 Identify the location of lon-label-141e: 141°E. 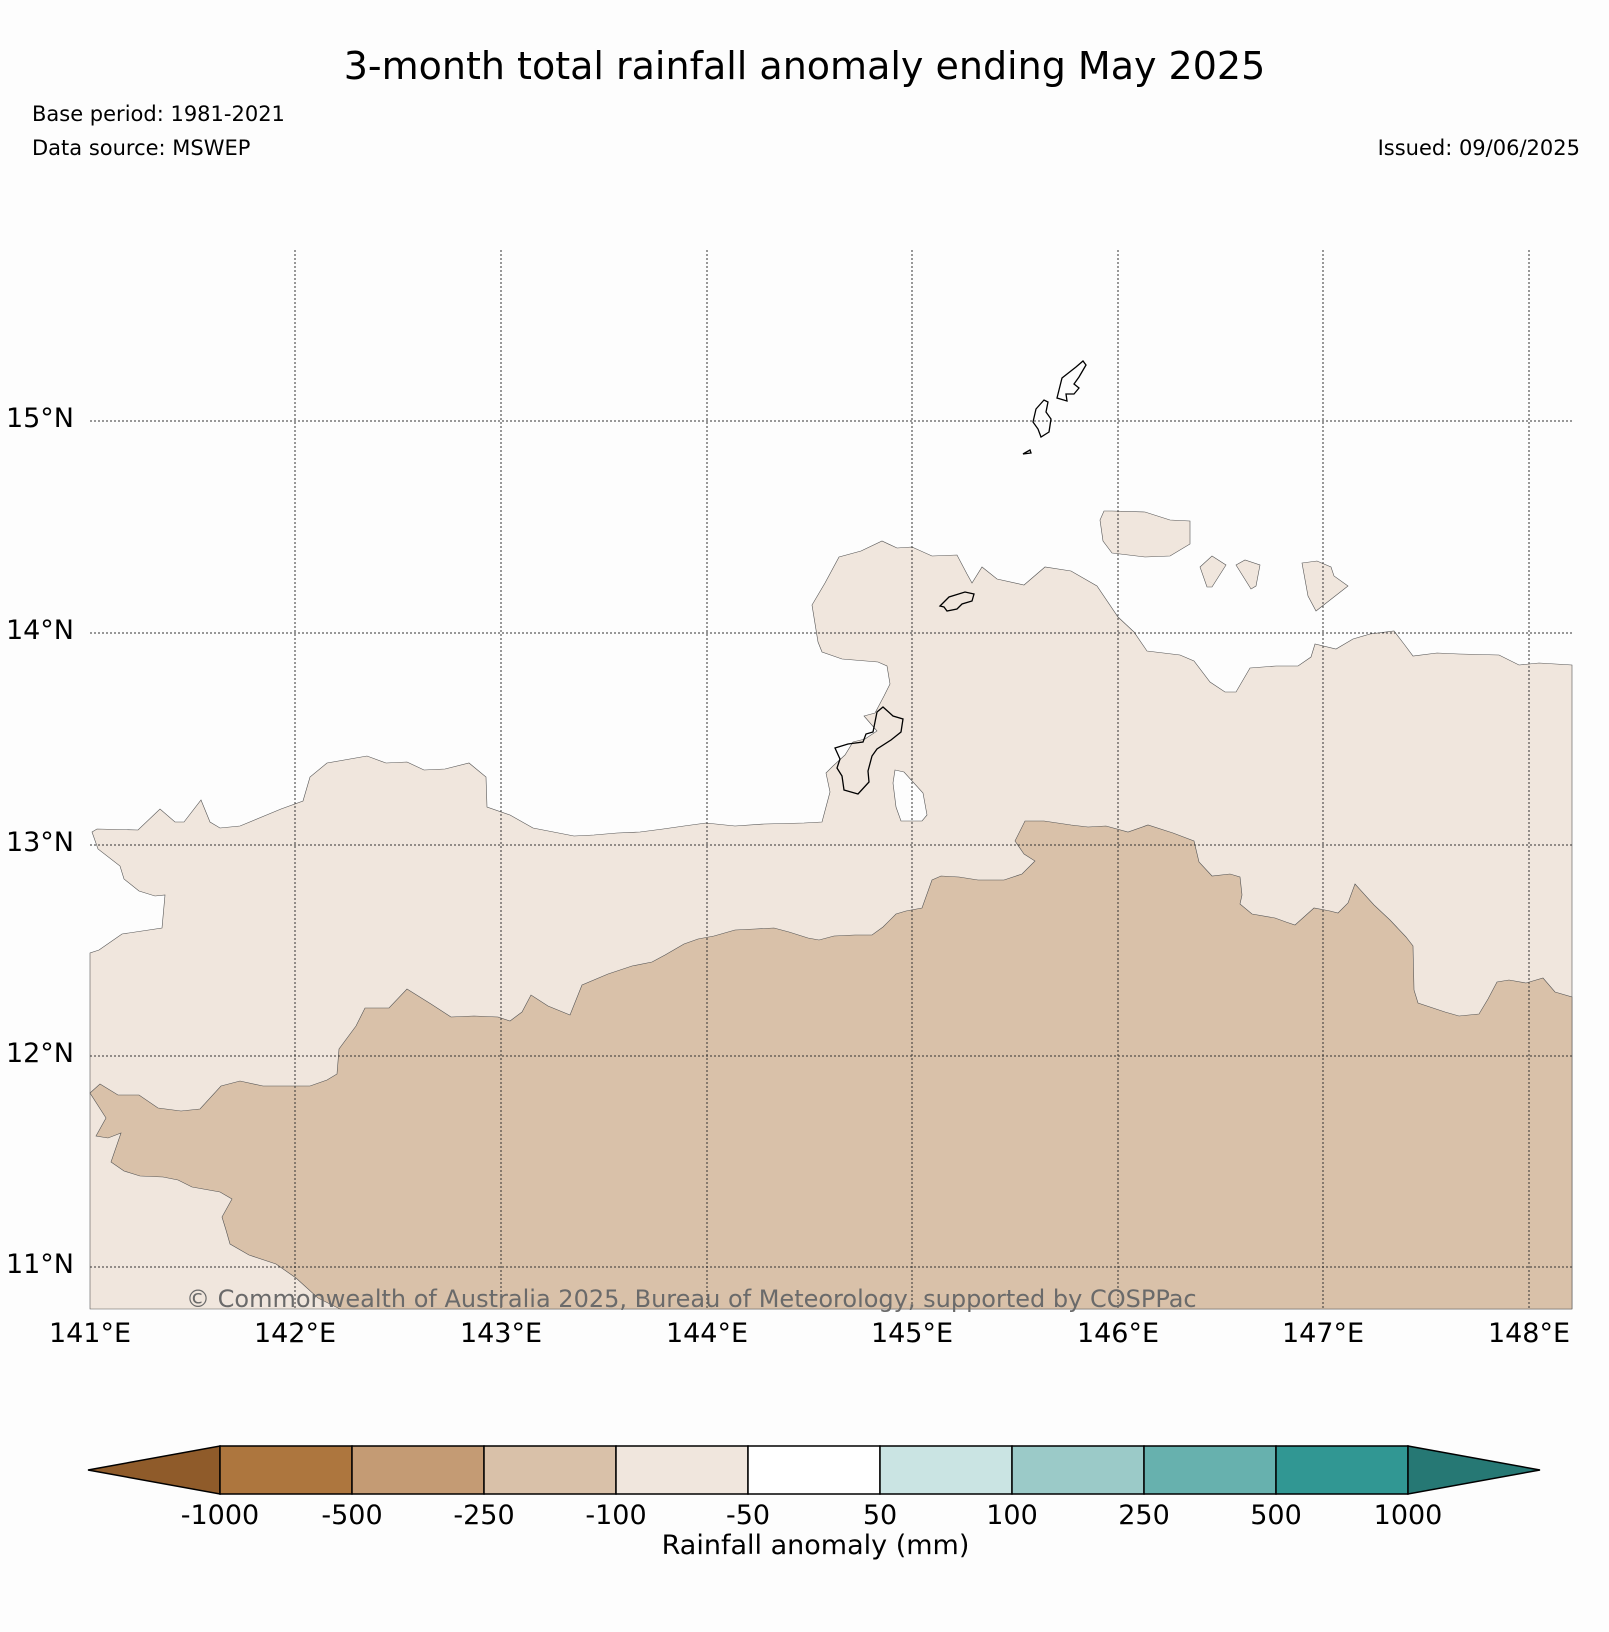
(90, 1333).